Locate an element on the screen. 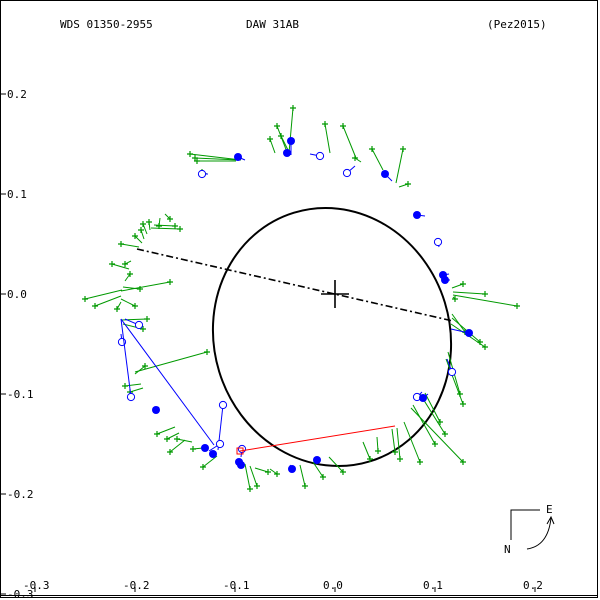 The width and height of the screenshot is (600, 600). highlight-segments is located at coordinates (258, 386).